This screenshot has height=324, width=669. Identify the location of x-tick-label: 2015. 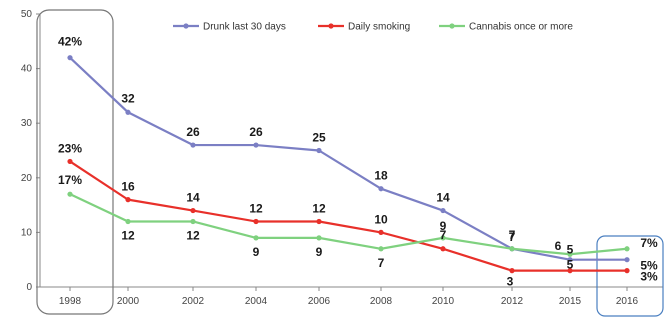
(570, 301).